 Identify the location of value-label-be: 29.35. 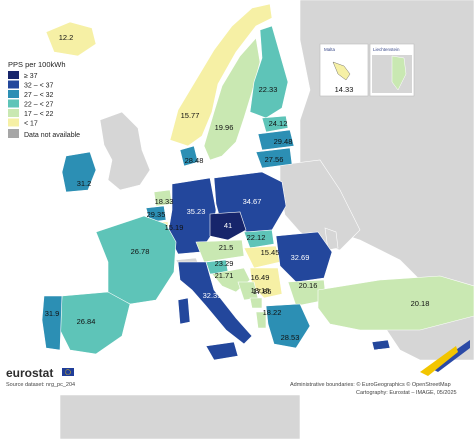
(156, 214).